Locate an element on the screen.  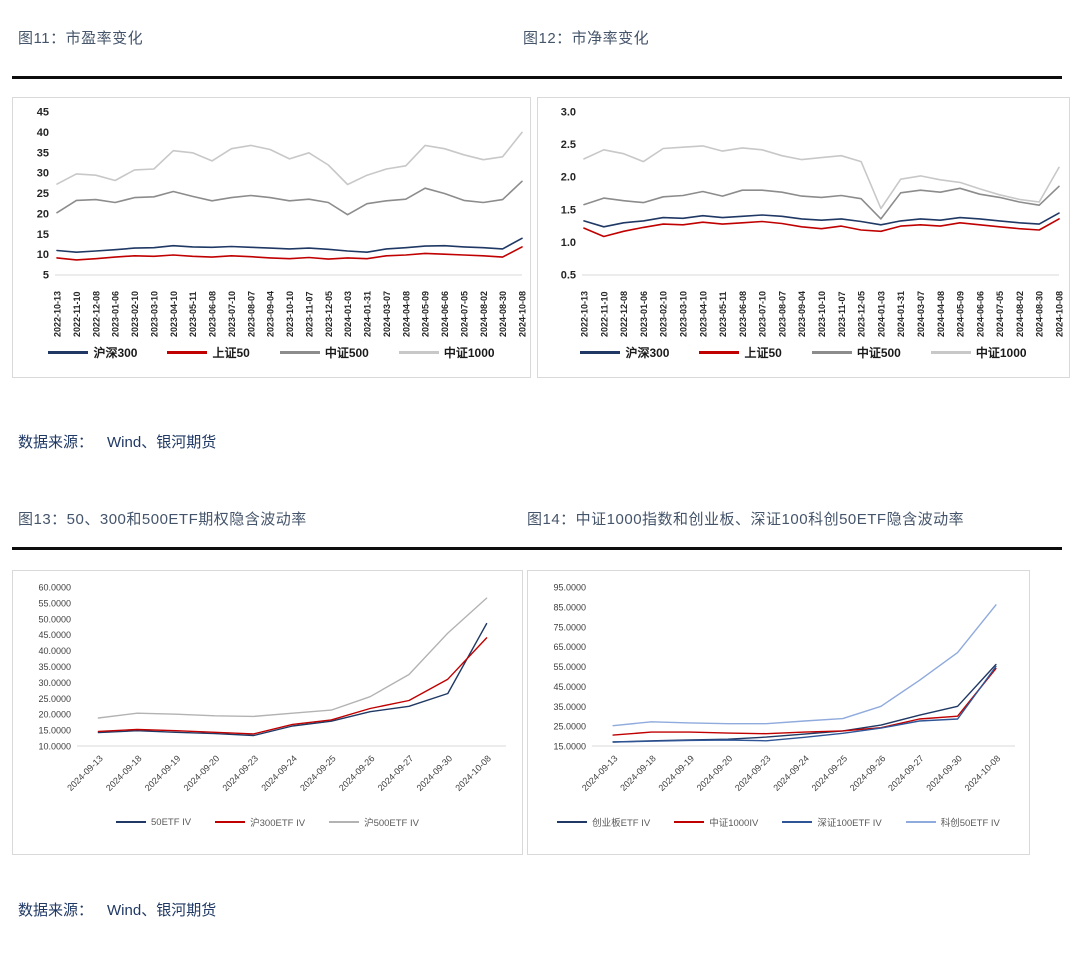
x-tick-label: 2024-05-09 is located at coordinates (426, 314).